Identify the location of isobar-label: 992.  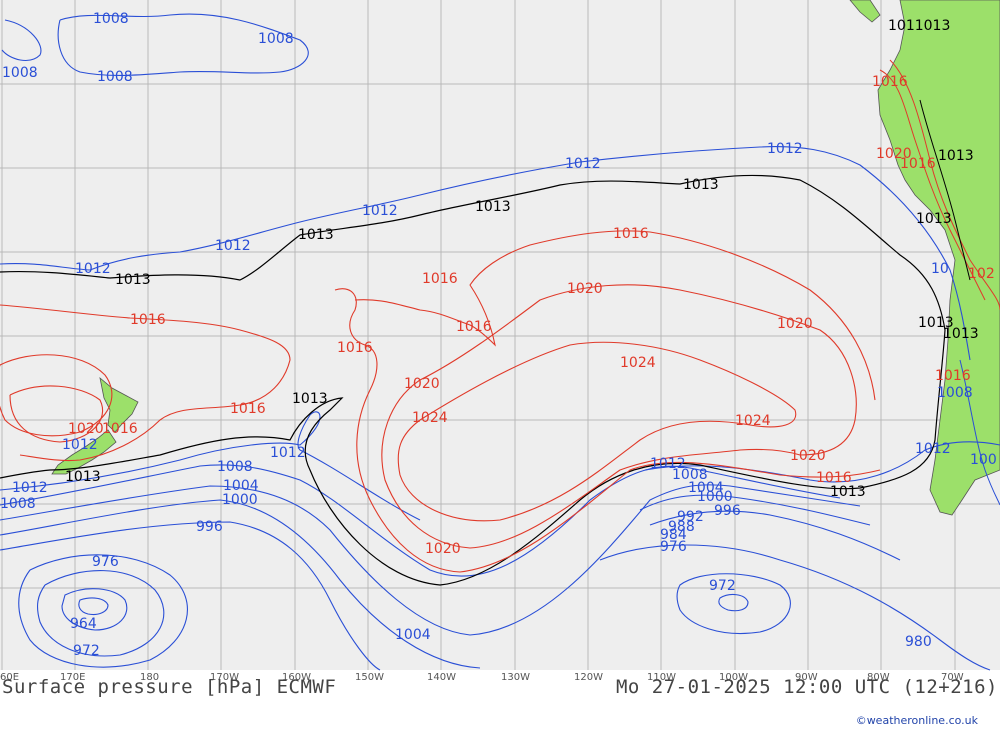
(690, 517).